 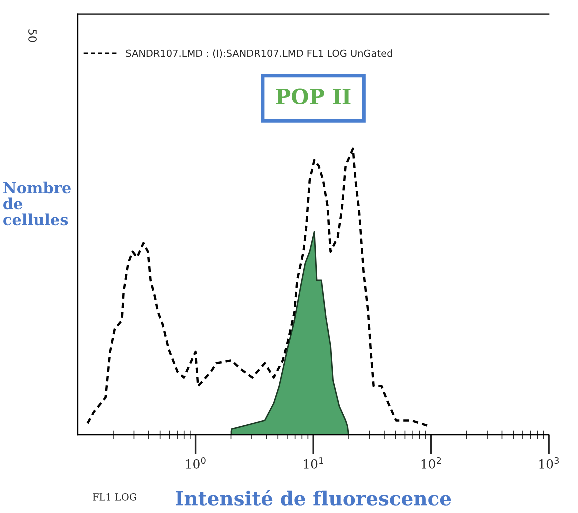 What do you see at coordinates (37, 204) in the screenshot?
I see `y-axis-title: Nombre de cellules` at bounding box center [37, 204].